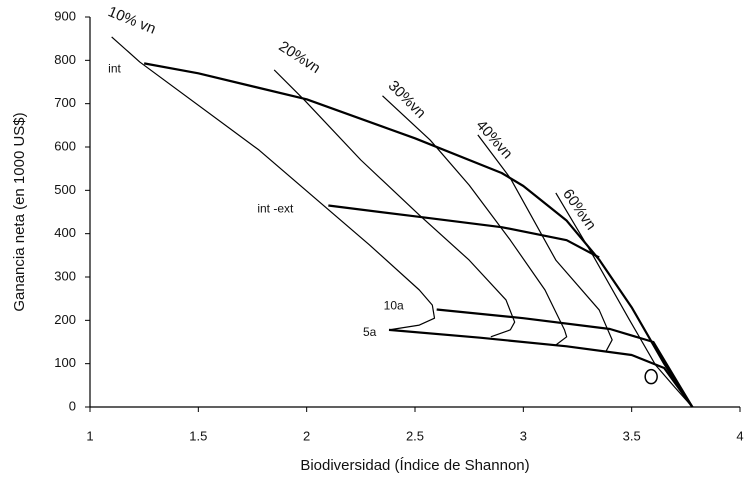  I want to click on y-tick-label: 600, so click(65, 145).